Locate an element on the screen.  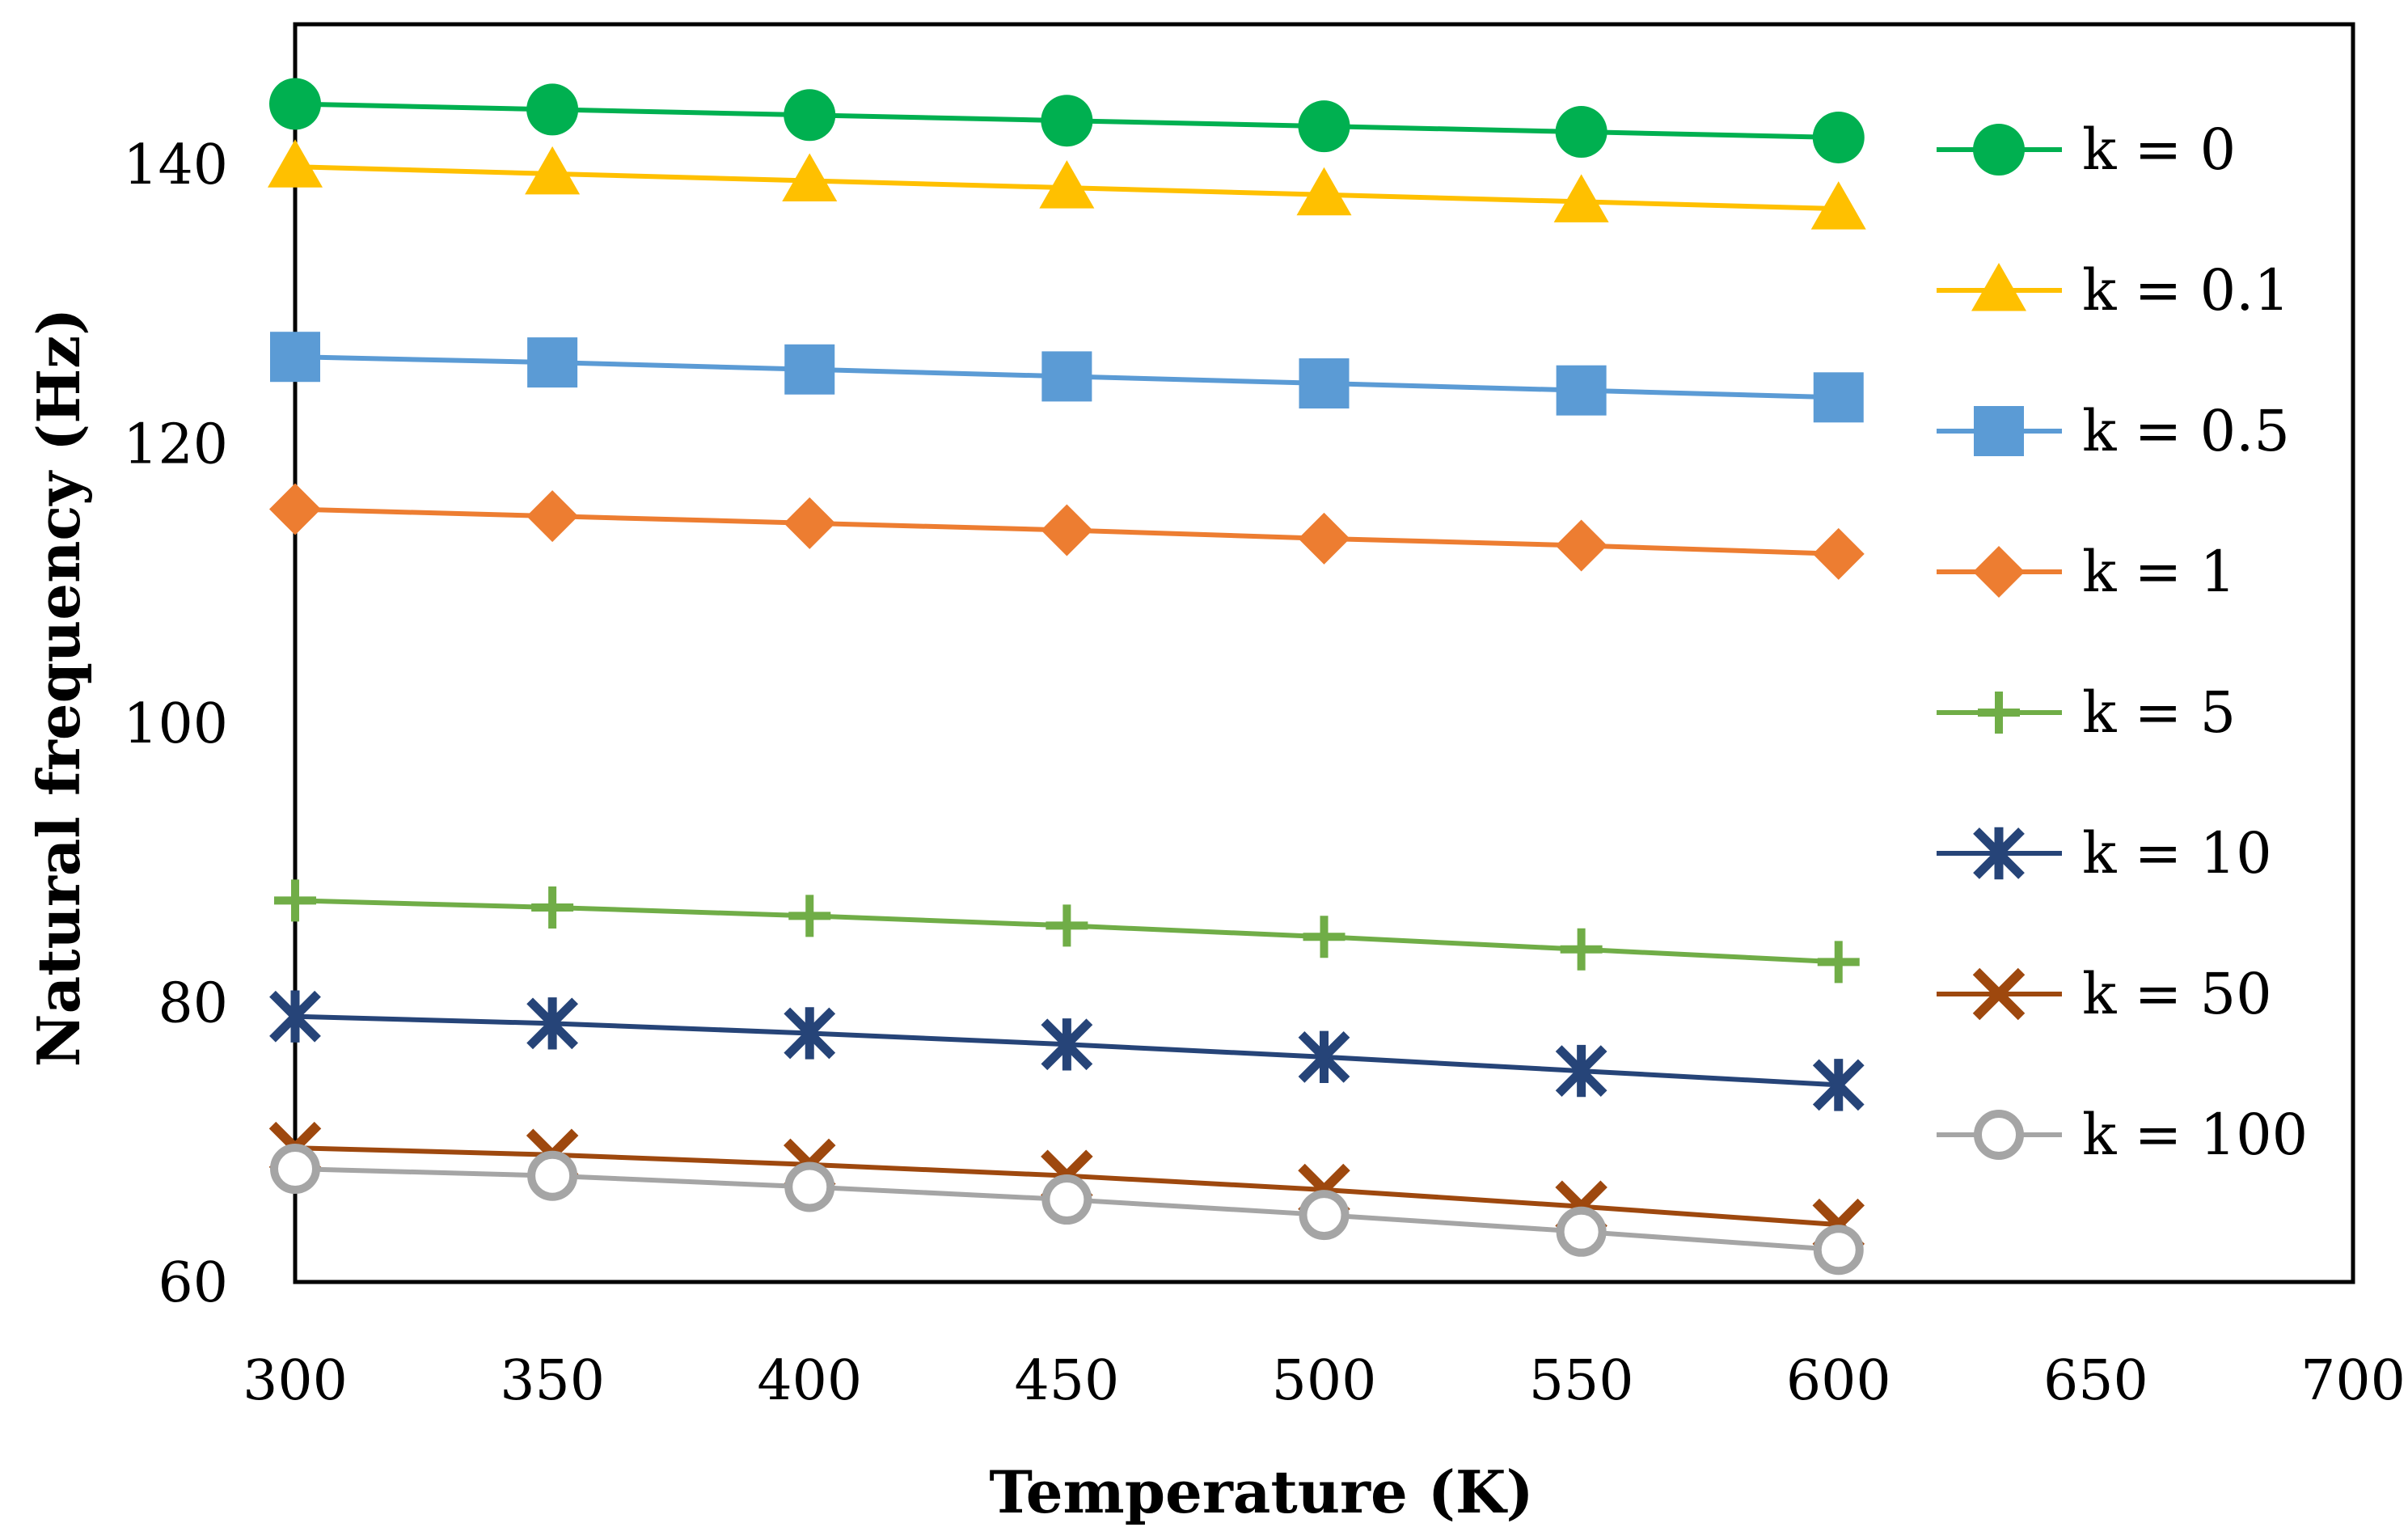
y-tick-label: 140 is located at coordinates (175, 165).